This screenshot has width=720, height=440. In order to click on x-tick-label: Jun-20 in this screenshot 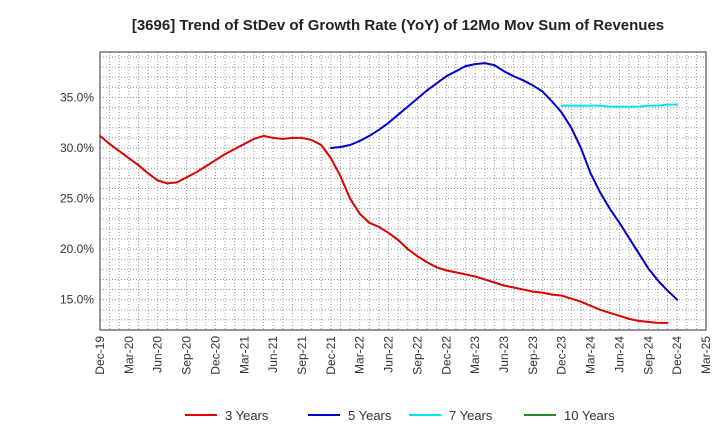, I will do `click(158, 354)`.